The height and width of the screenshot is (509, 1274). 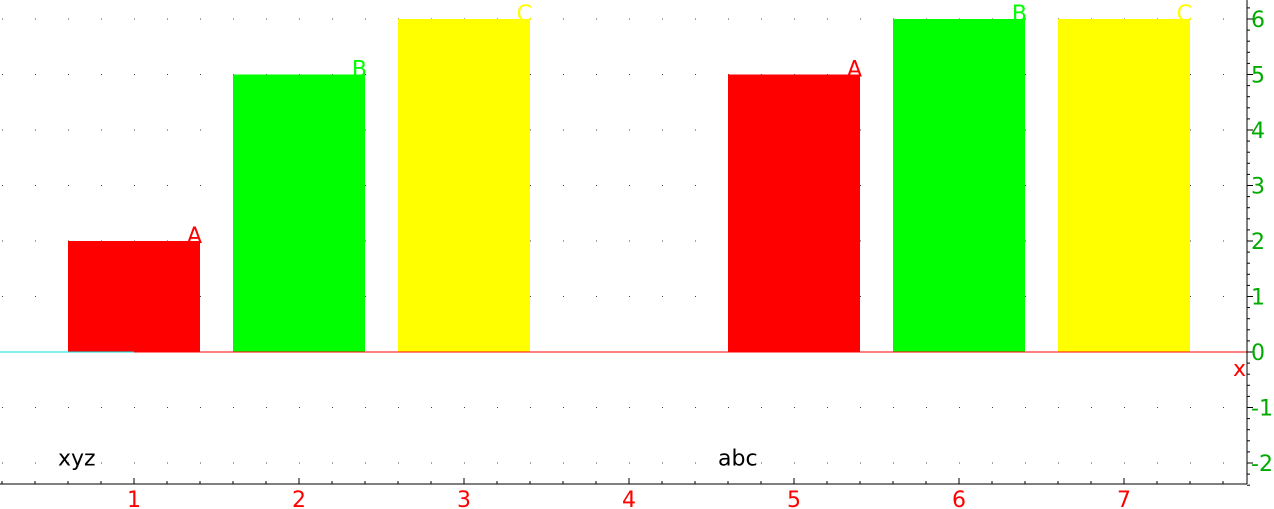 I want to click on bar-label-a-1: A, so click(x=194, y=236).